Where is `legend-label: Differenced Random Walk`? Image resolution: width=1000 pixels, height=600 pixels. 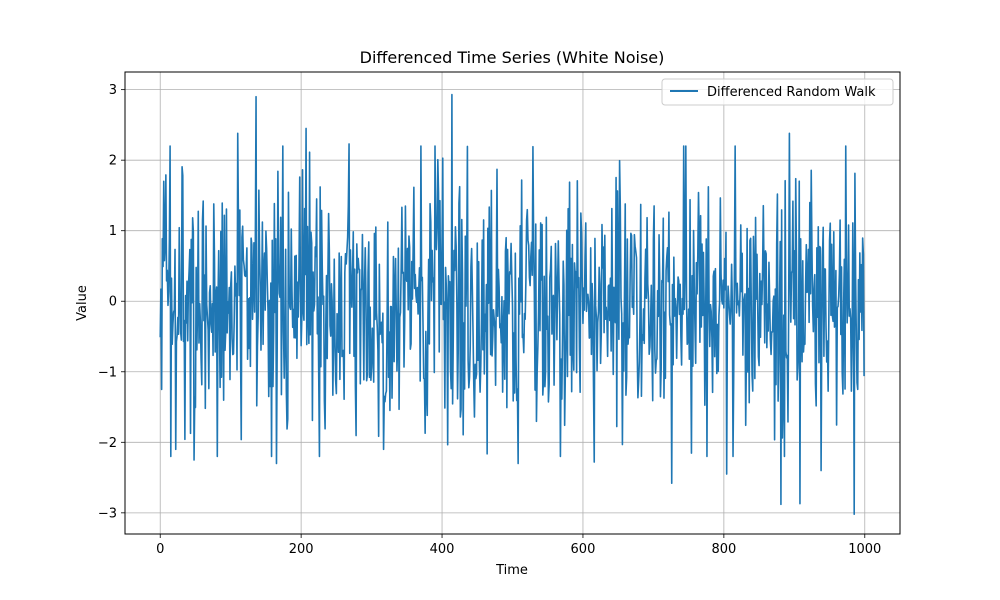
legend-label: Differenced Random Walk is located at coordinates (791, 92).